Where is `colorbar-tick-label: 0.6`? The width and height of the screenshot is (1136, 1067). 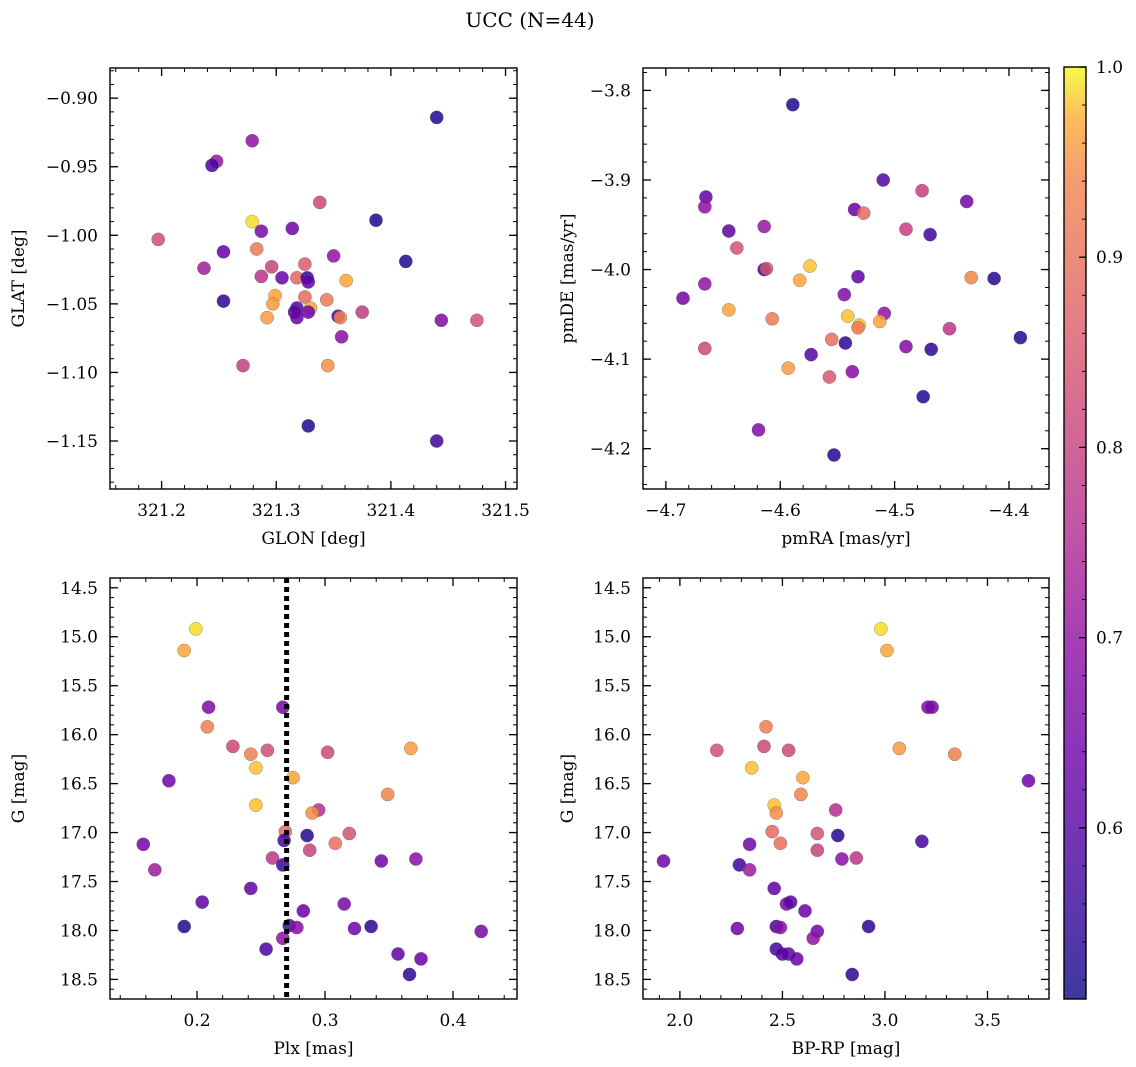
colorbar-tick-label: 0.6 is located at coordinates (1109, 829).